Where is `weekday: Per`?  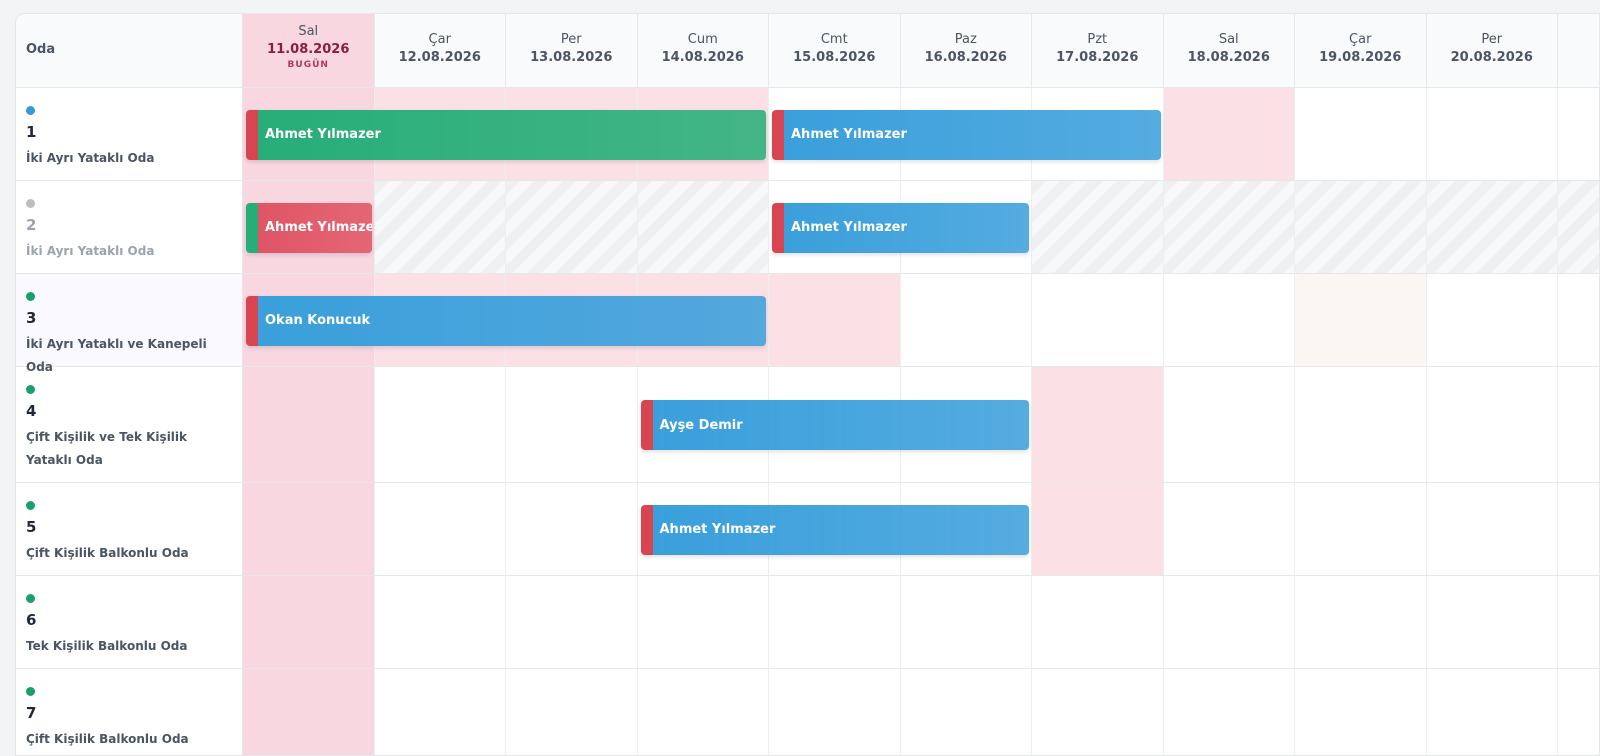
weekday: Per is located at coordinates (571, 39).